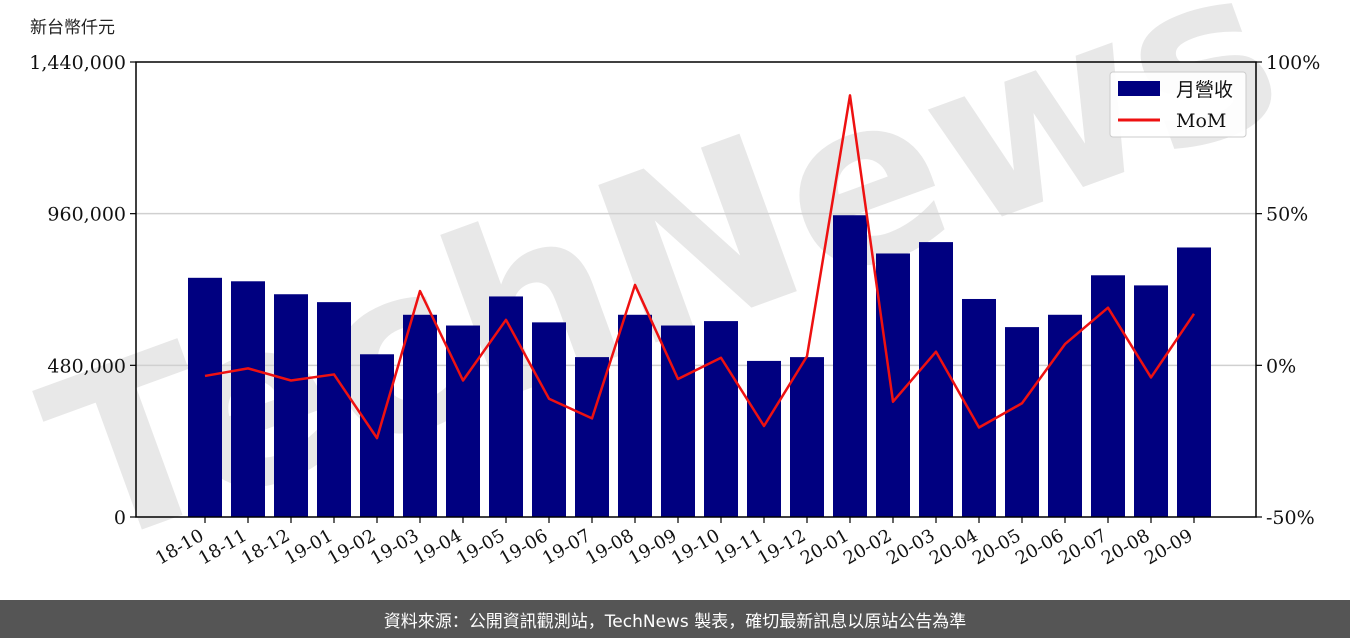 This screenshot has height=638, width=1350. What do you see at coordinates (77, 63) in the screenshot?
I see `left-tick-label: 1,440,000` at bounding box center [77, 63].